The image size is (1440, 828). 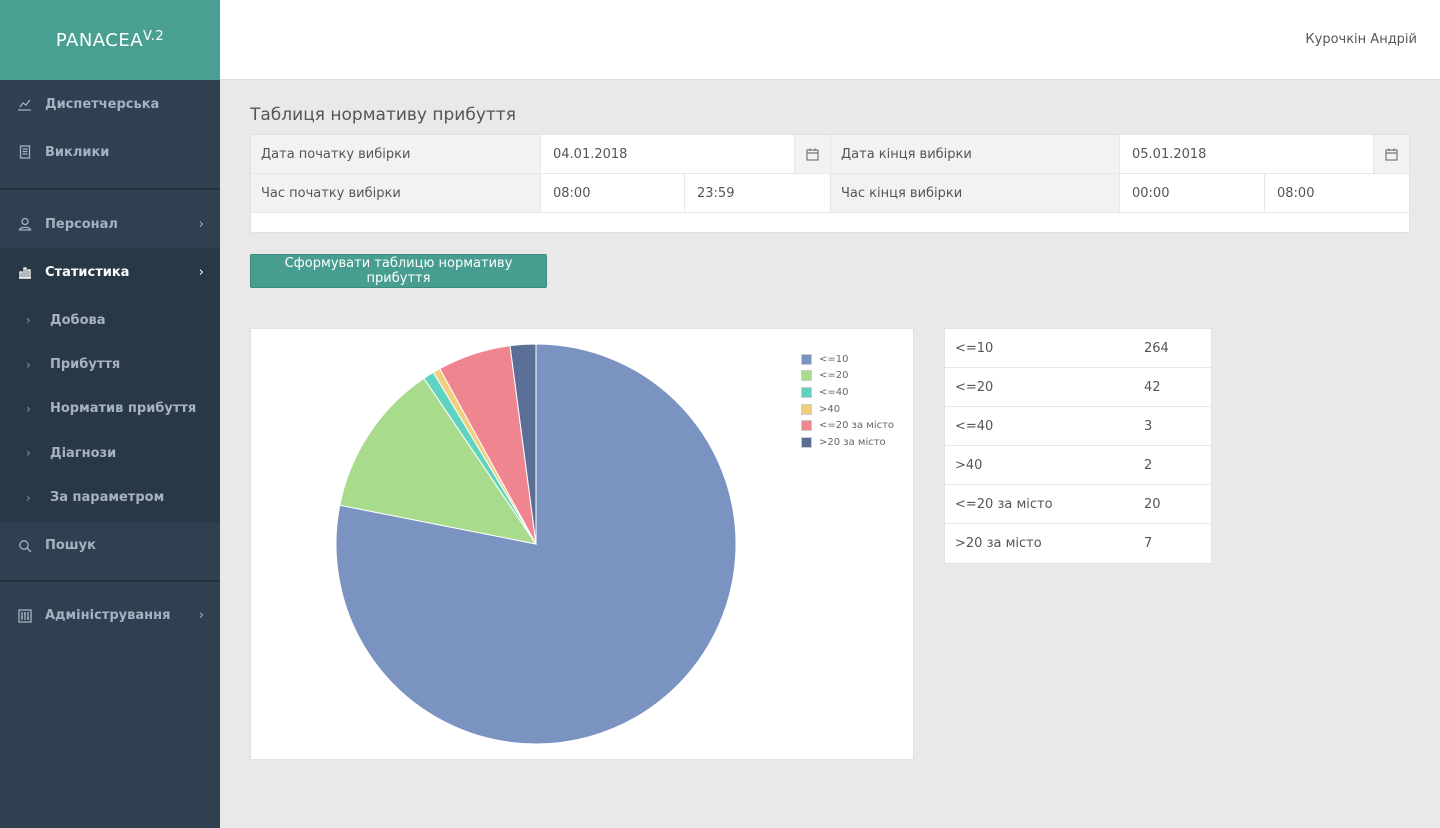 What do you see at coordinates (25, 224) in the screenshot?
I see `user-icon` at bounding box center [25, 224].